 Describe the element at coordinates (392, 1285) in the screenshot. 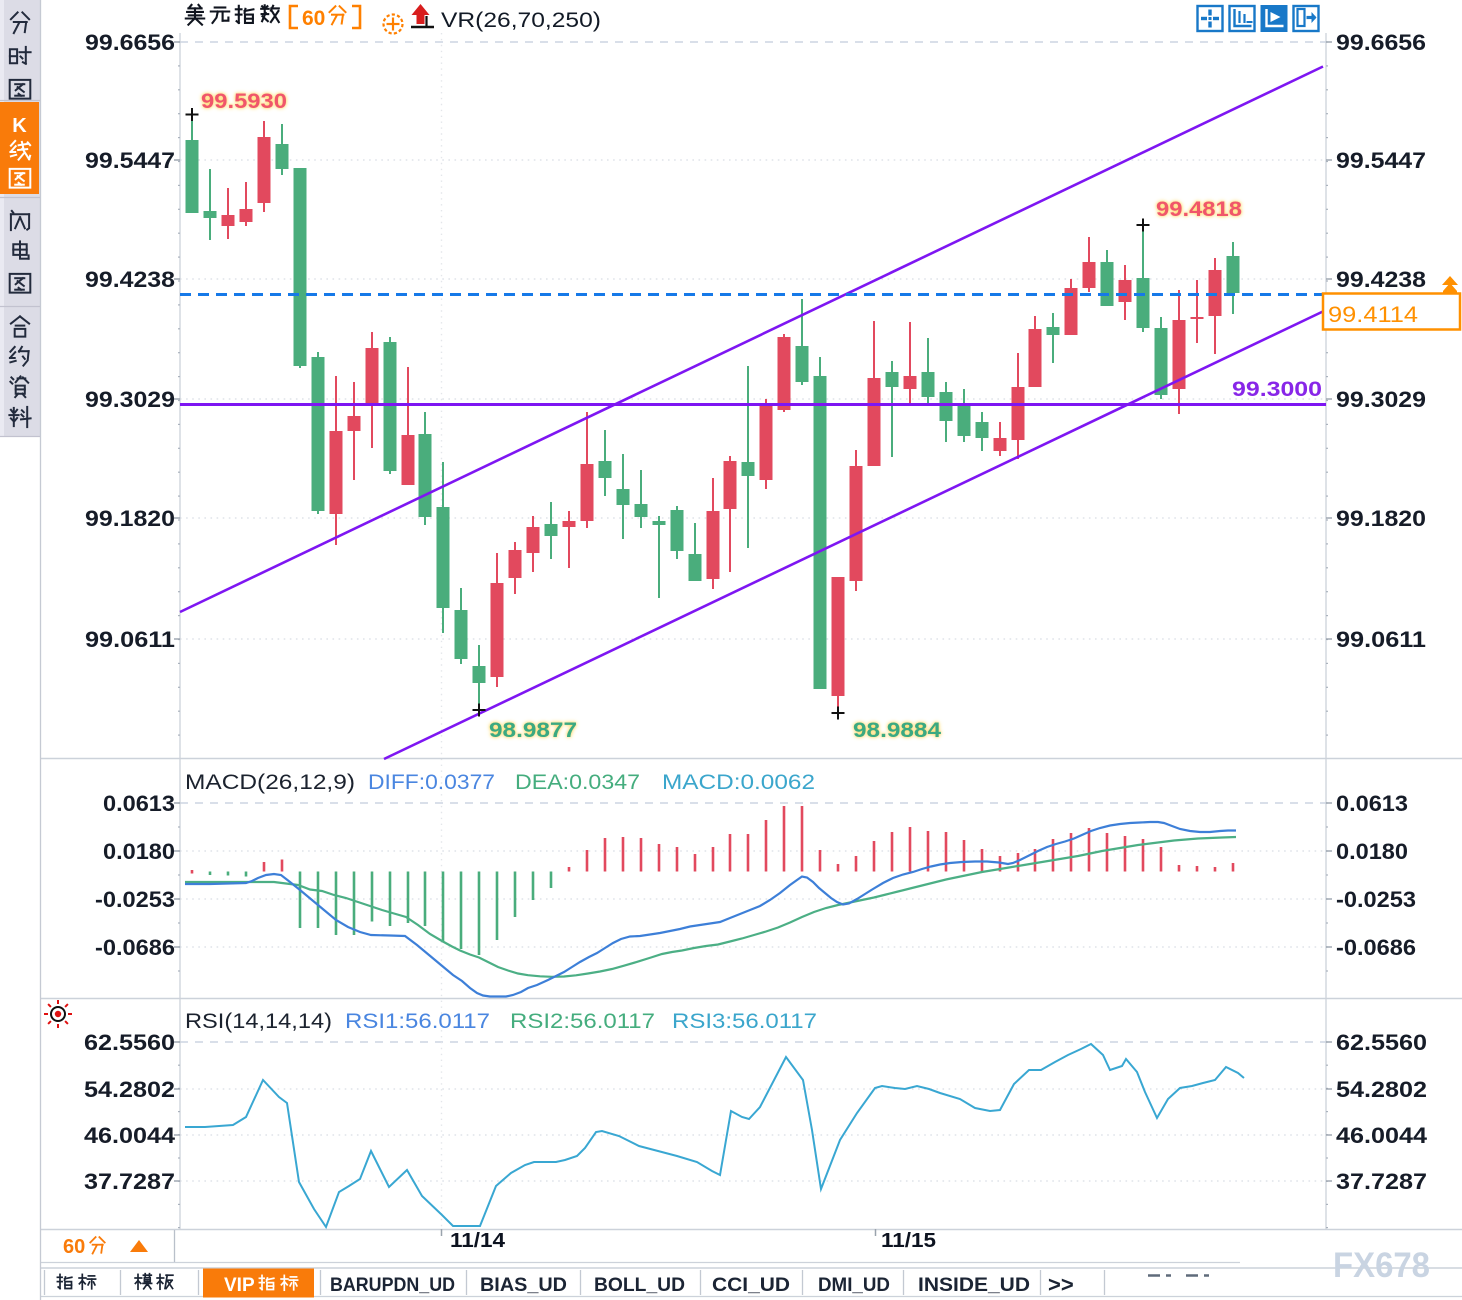

I see `svg-text: BARUPDN_UD` at that location.